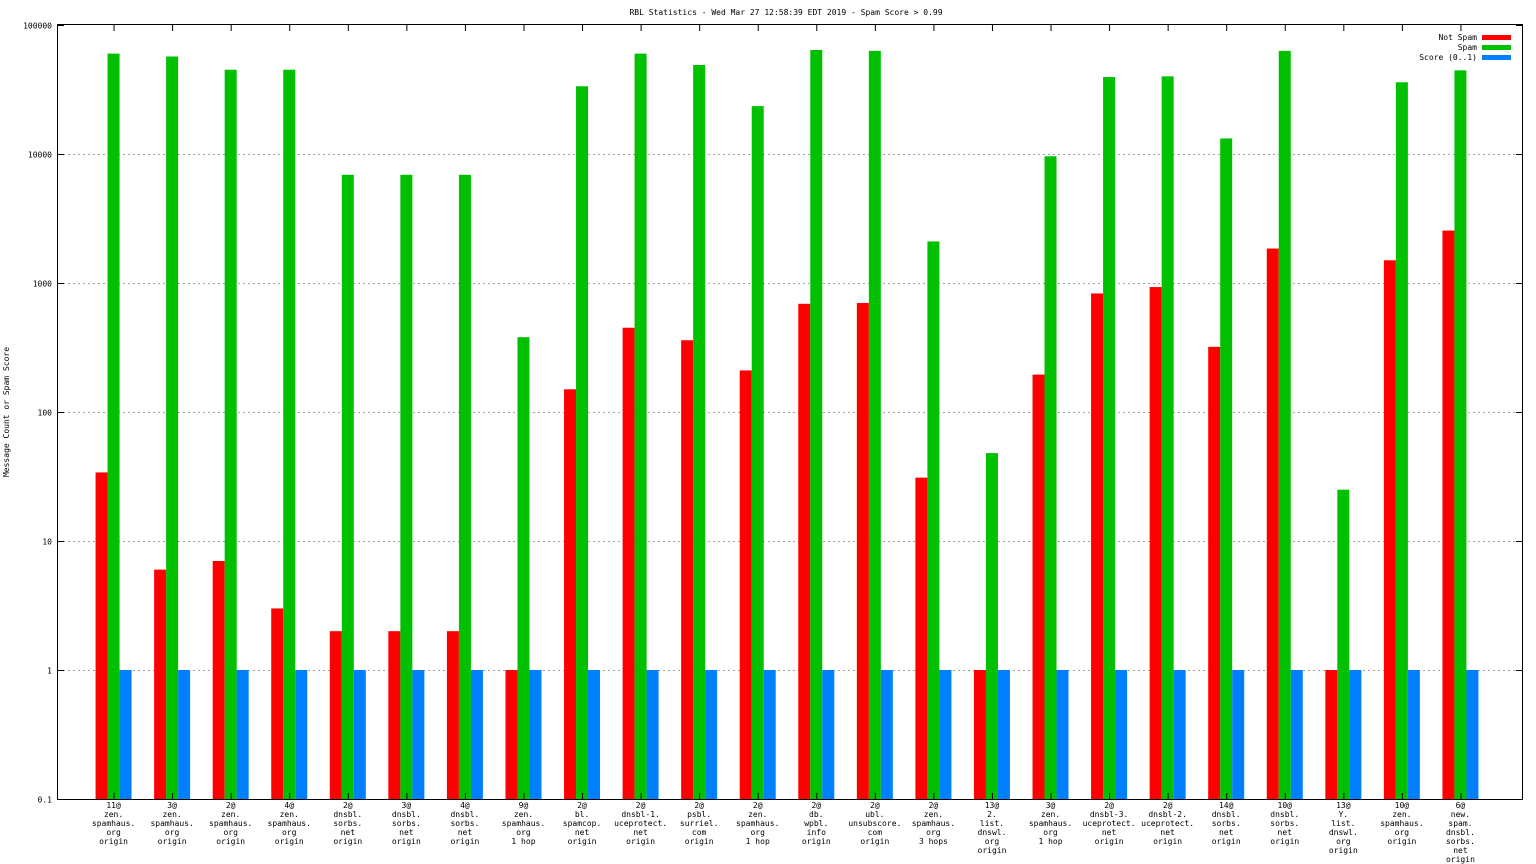  What do you see at coordinates (45, 413) in the screenshot?
I see `y-tick-label: 100` at bounding box center [45, 413].